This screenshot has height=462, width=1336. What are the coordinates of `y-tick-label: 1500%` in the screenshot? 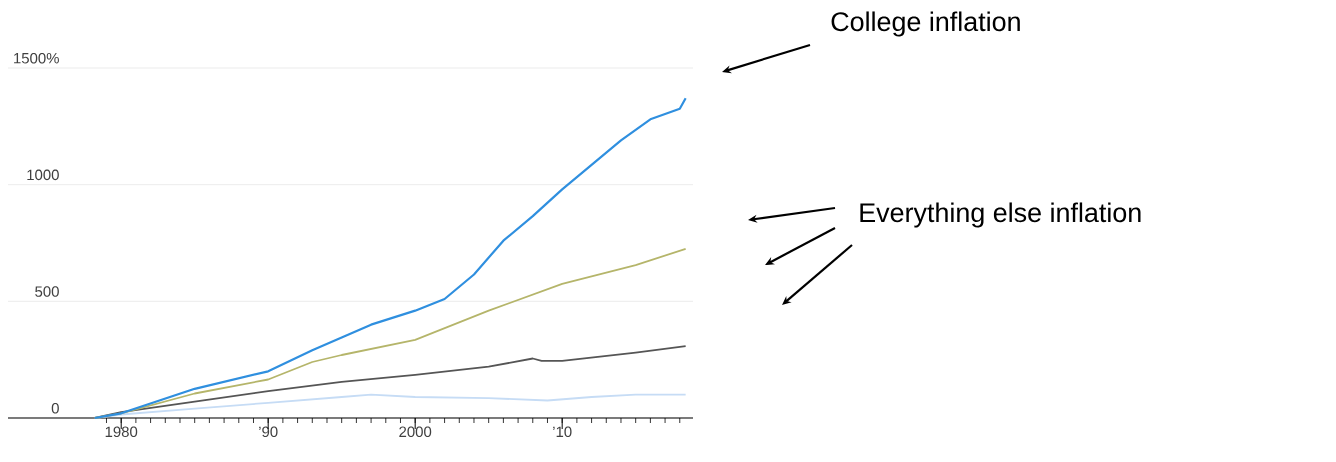 It's located at (36, 58).